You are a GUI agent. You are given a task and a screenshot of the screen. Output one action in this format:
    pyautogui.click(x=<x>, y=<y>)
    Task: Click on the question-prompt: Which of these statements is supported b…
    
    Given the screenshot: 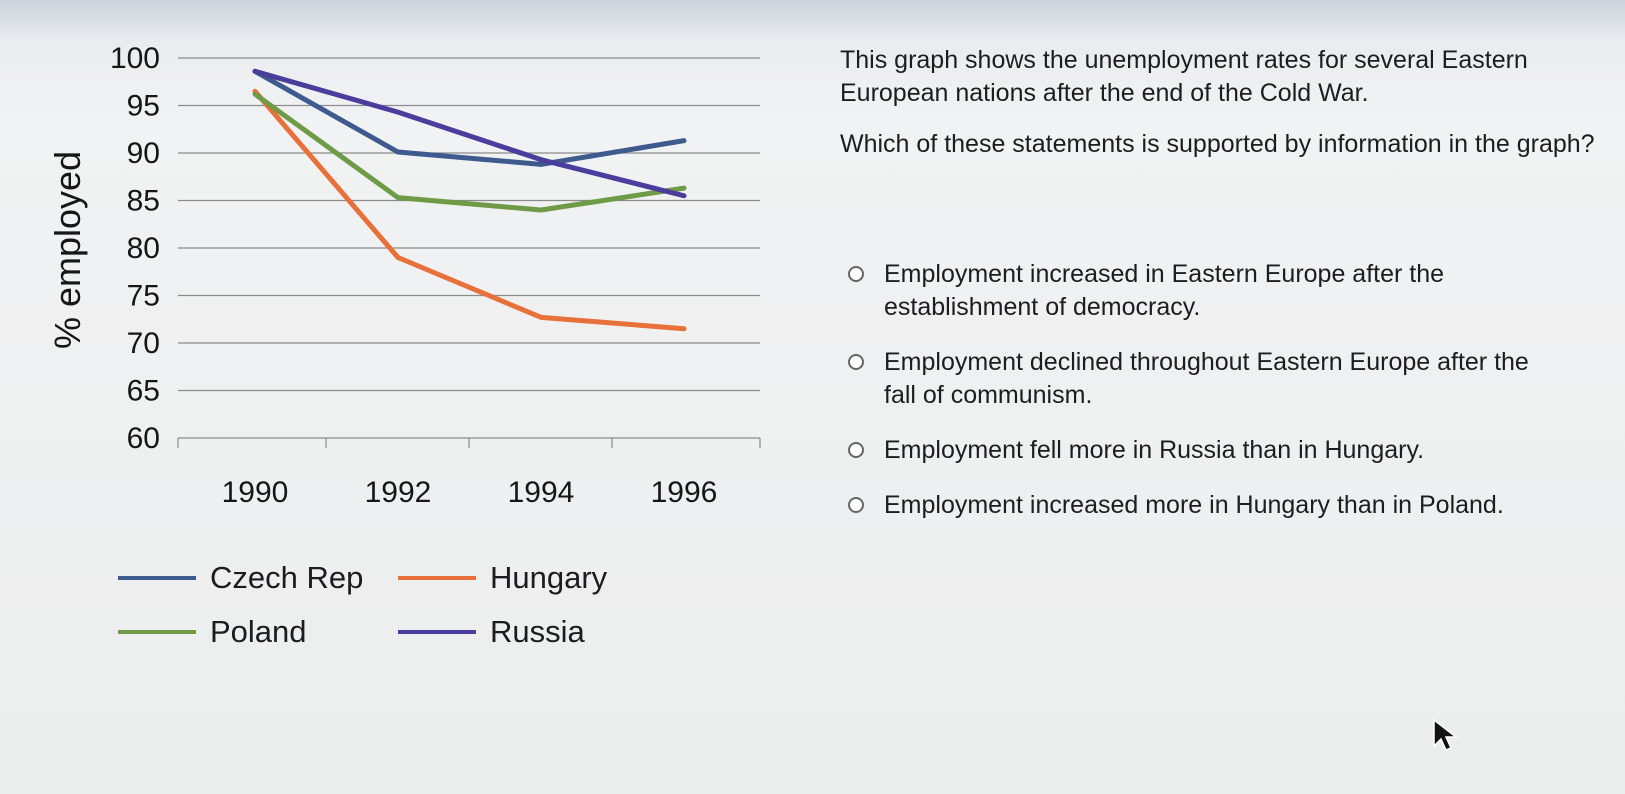 What is the action you would take?
    pyautogui.click(x=1217, y=144)
    